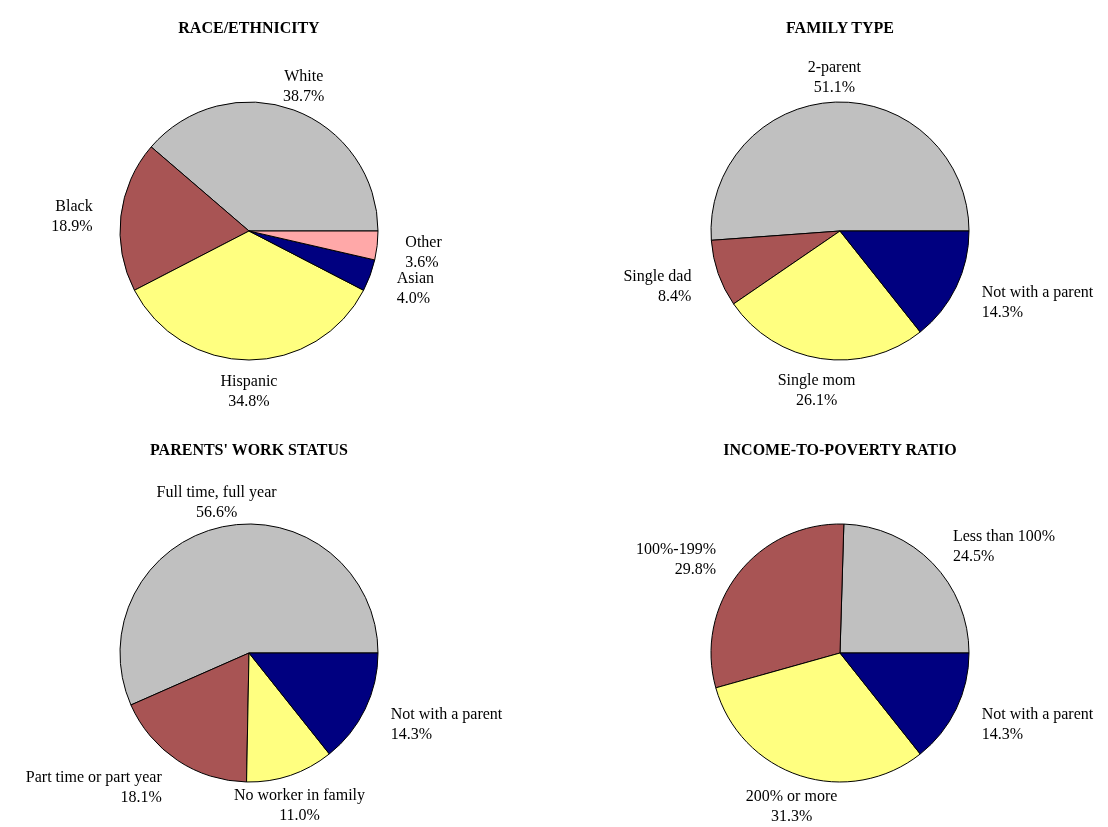  What do you see at coordinates (817, 379) in the screenshot?
I see `slice-label: Single mom` at bounding box center [817, 379].